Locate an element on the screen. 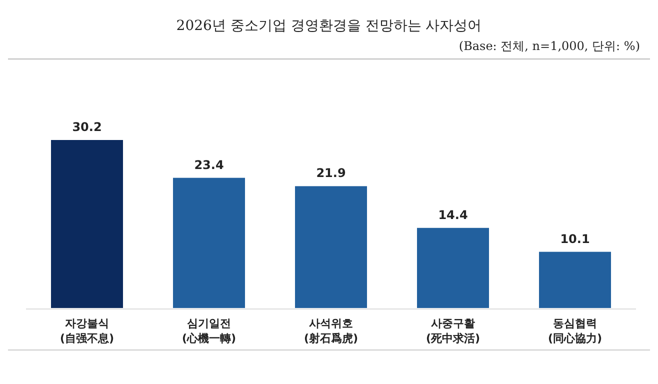 This screenshot has height=384, width=658. x-tick-label: 동심협력 (同心協力) is located at coordinates (575, 331).